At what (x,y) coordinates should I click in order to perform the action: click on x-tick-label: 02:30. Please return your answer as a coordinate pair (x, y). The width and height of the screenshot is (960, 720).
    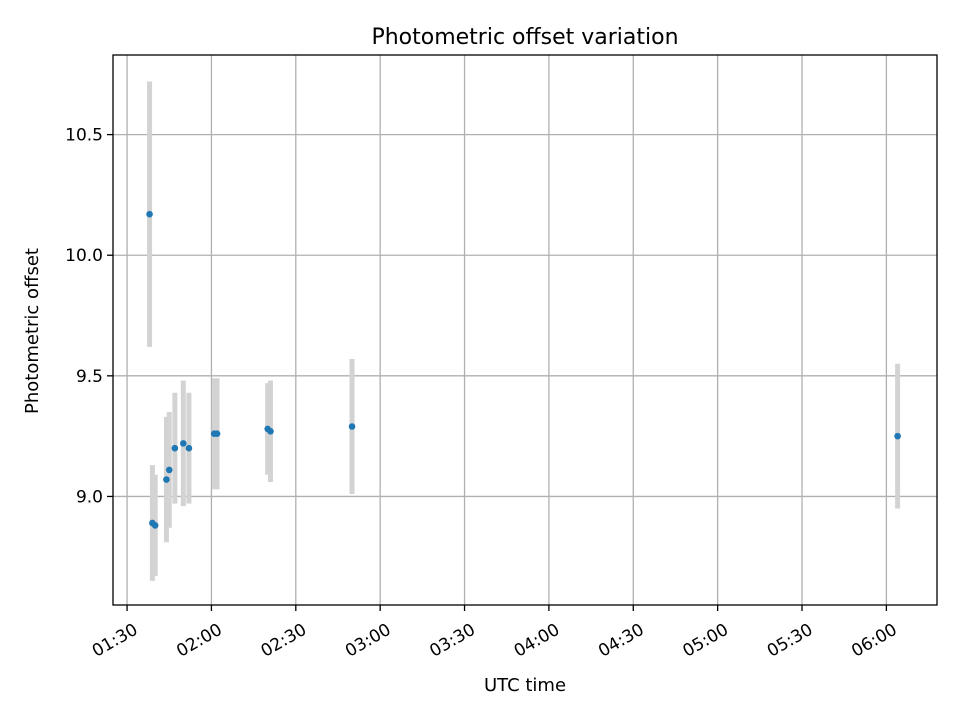
    Looking at the image, I should click on (284, 641).